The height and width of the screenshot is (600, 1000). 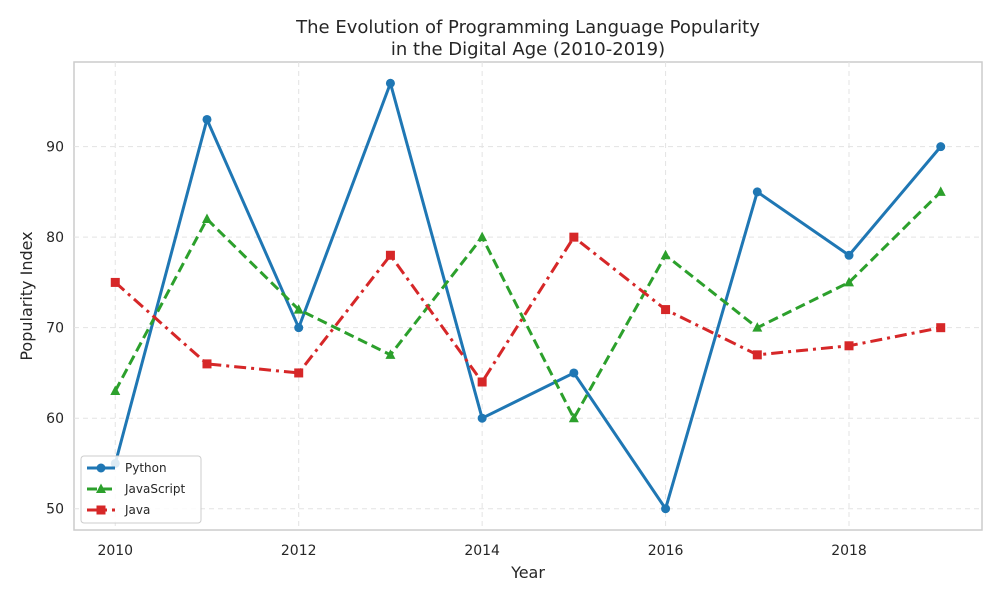 I want to click on y-axis-label: Popularity Index, so click(x=26, y=295).